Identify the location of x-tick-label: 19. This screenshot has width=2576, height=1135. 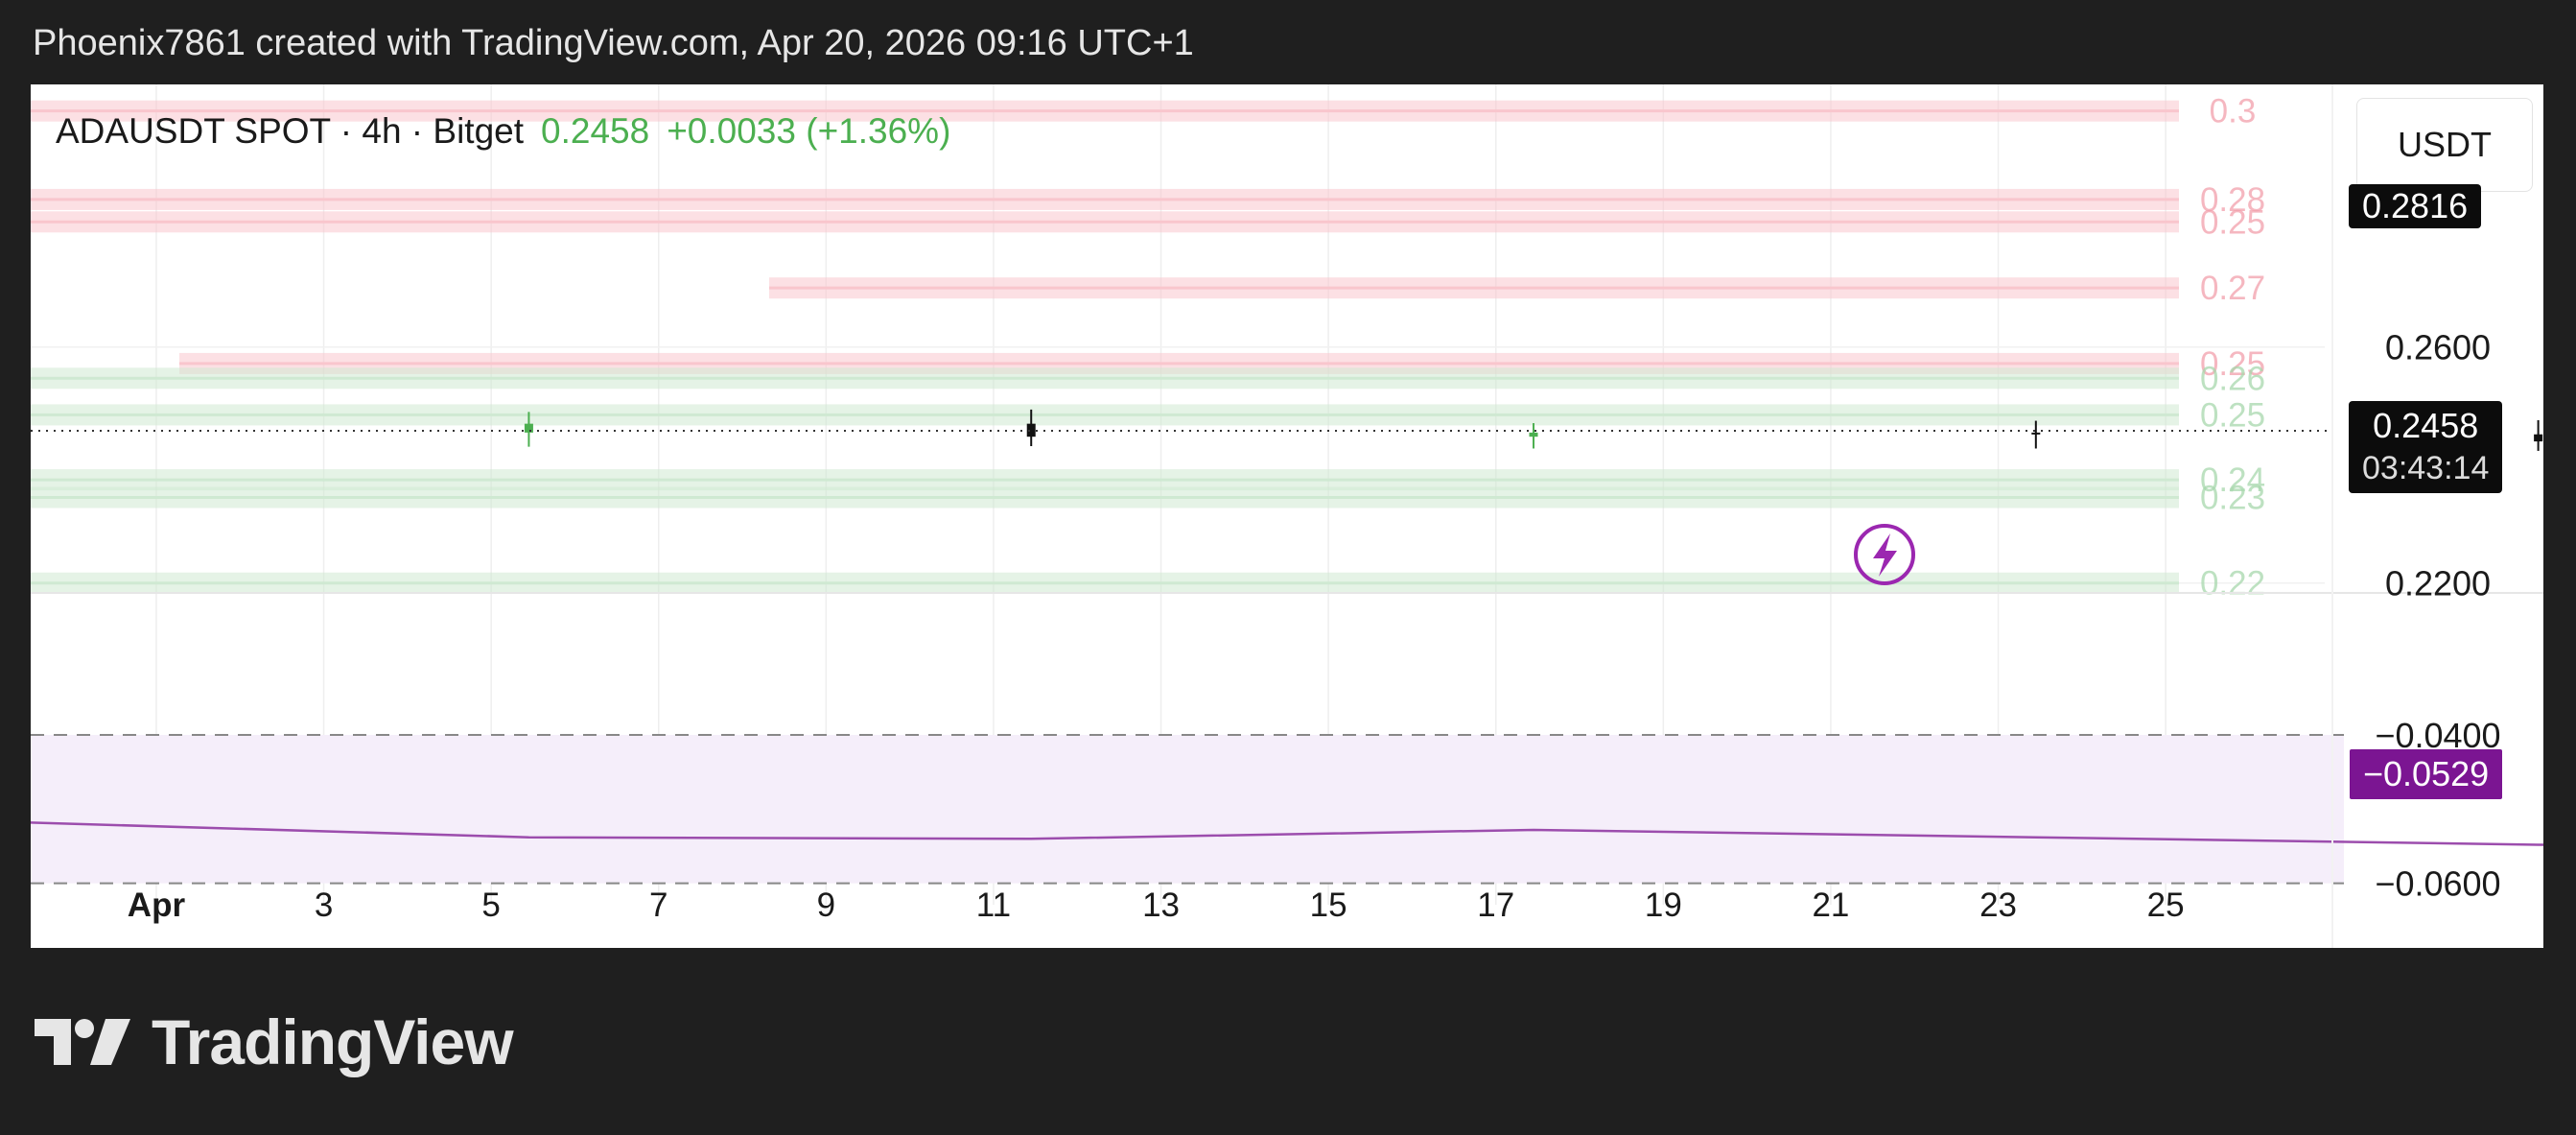
(1663, 905).